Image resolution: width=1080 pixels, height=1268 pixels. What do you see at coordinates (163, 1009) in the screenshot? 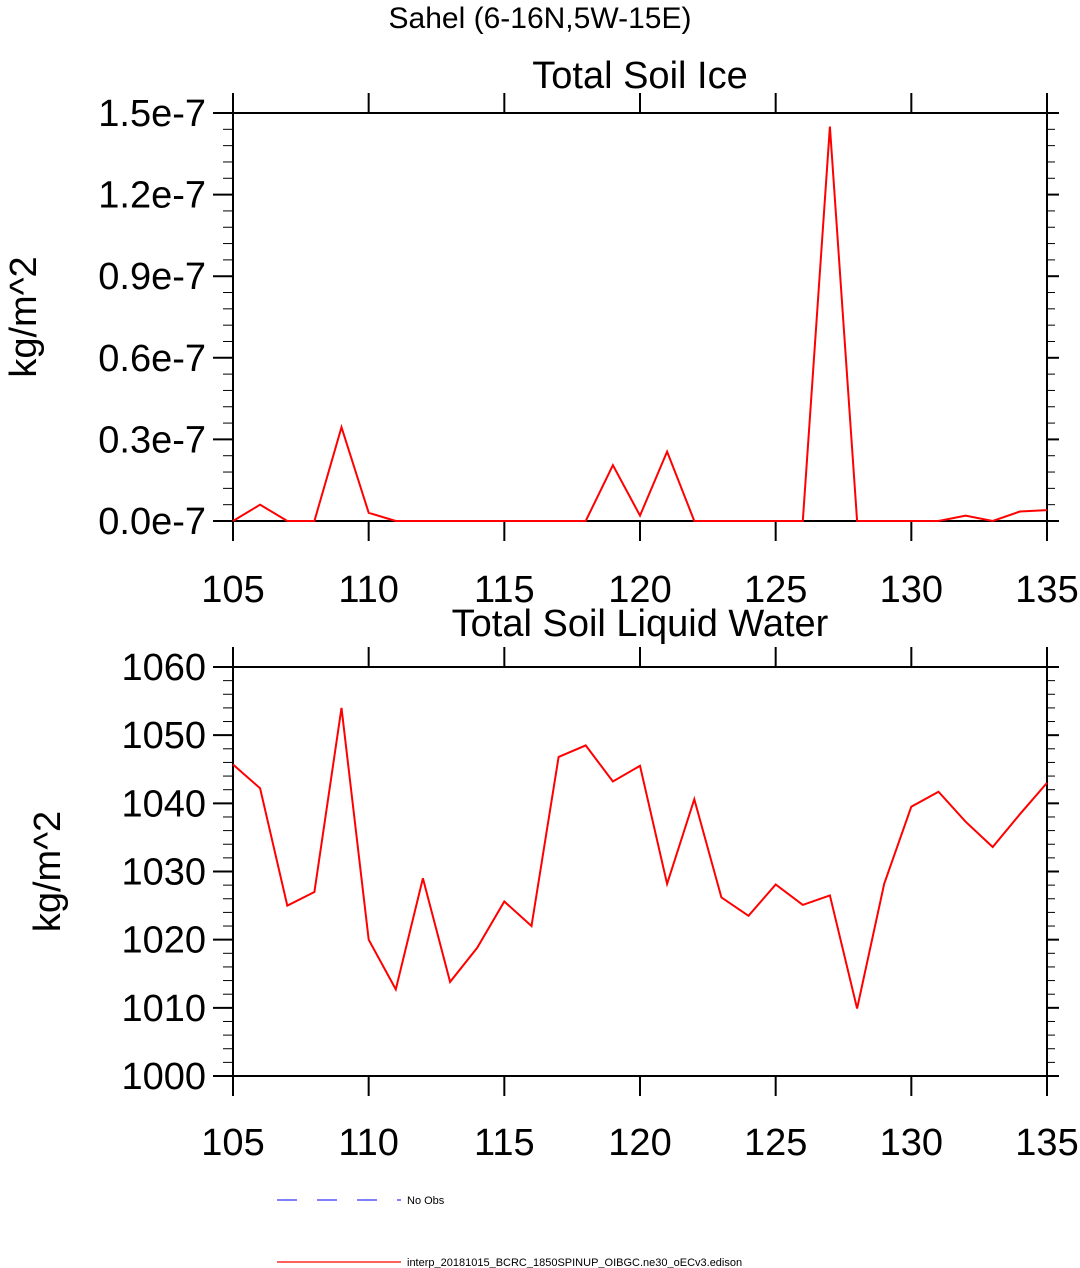
I see `y-tick-label: 1010` at bounding box center [163, 1009].